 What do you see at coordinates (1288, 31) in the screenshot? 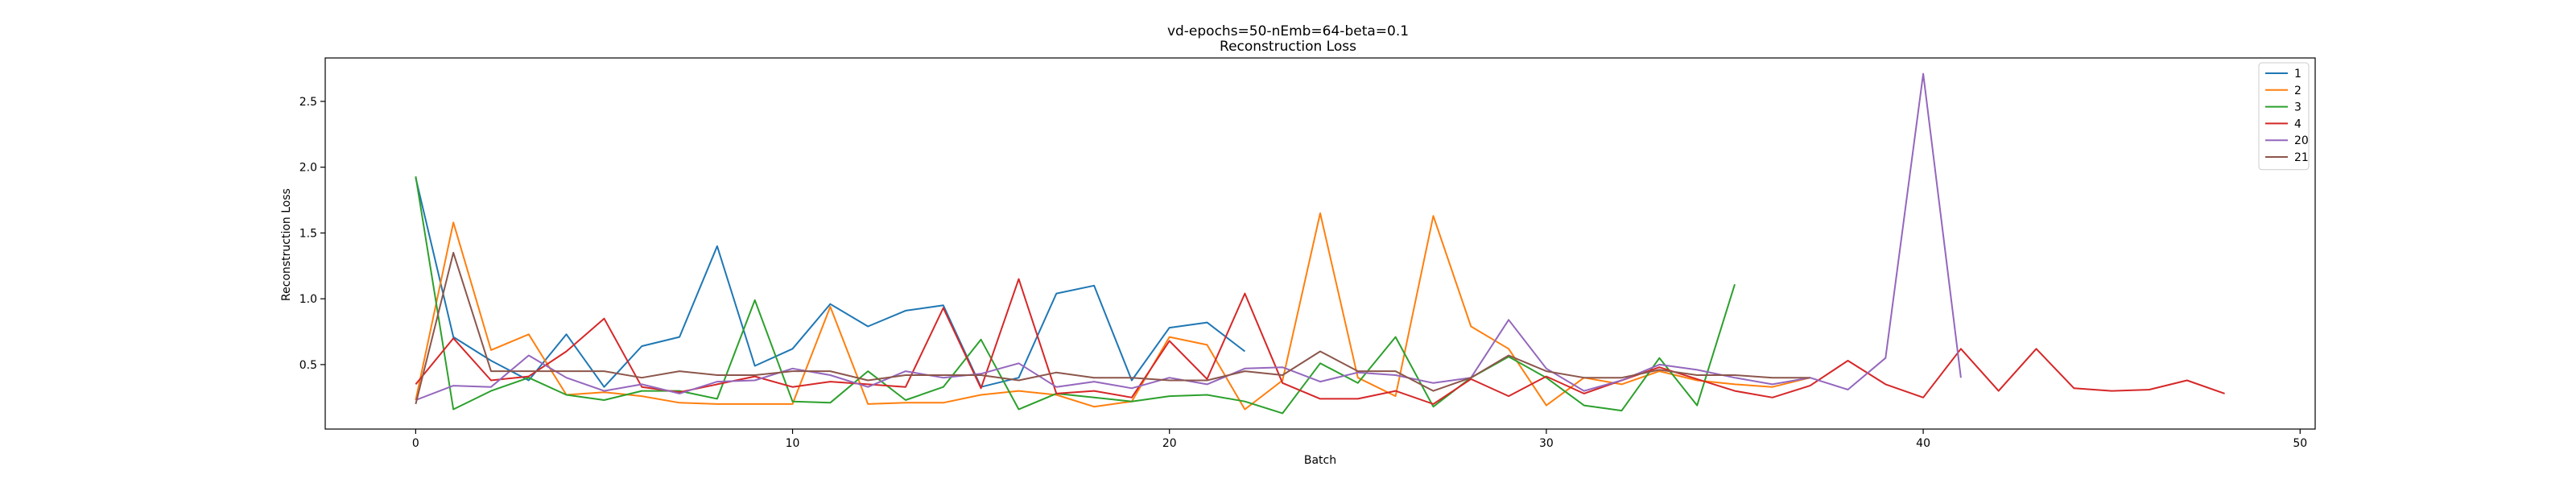
I see `chart-title: vd-epochs=50-nEmb=64-beta=0.1` at bounding box center [1288, 31].